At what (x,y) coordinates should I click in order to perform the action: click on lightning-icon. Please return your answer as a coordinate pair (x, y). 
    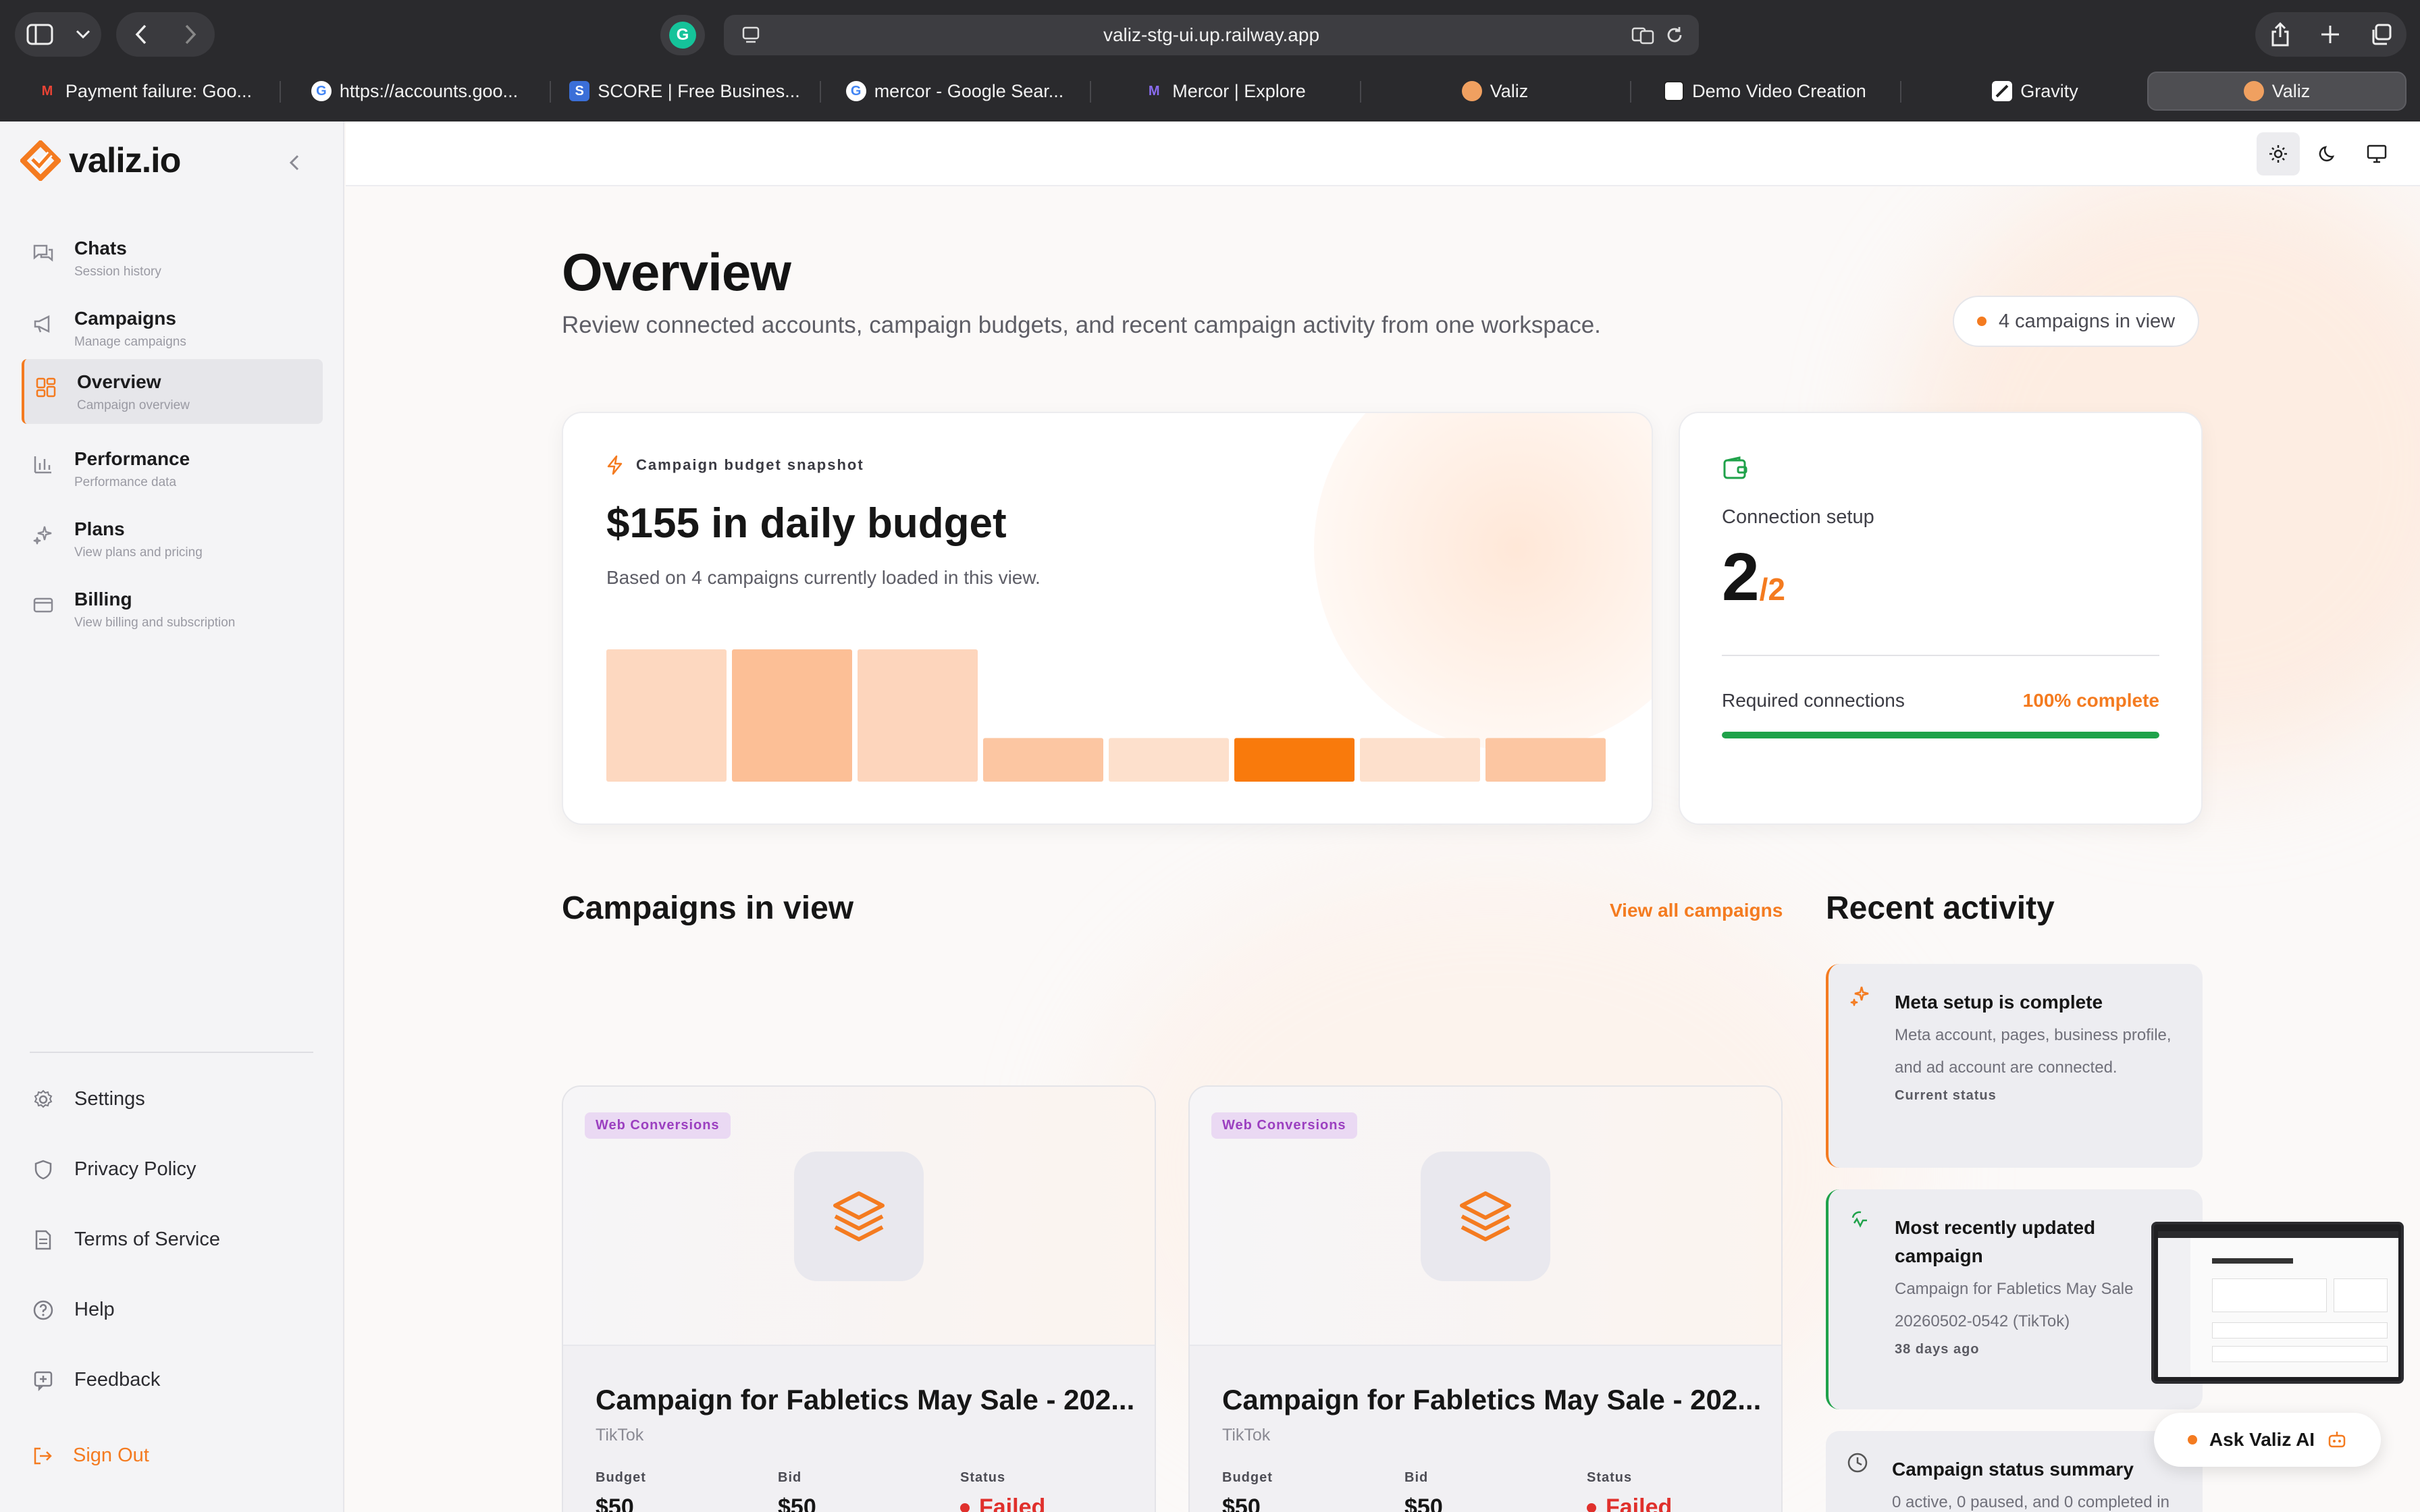
    Looking at the image, I should click on (615, 465).